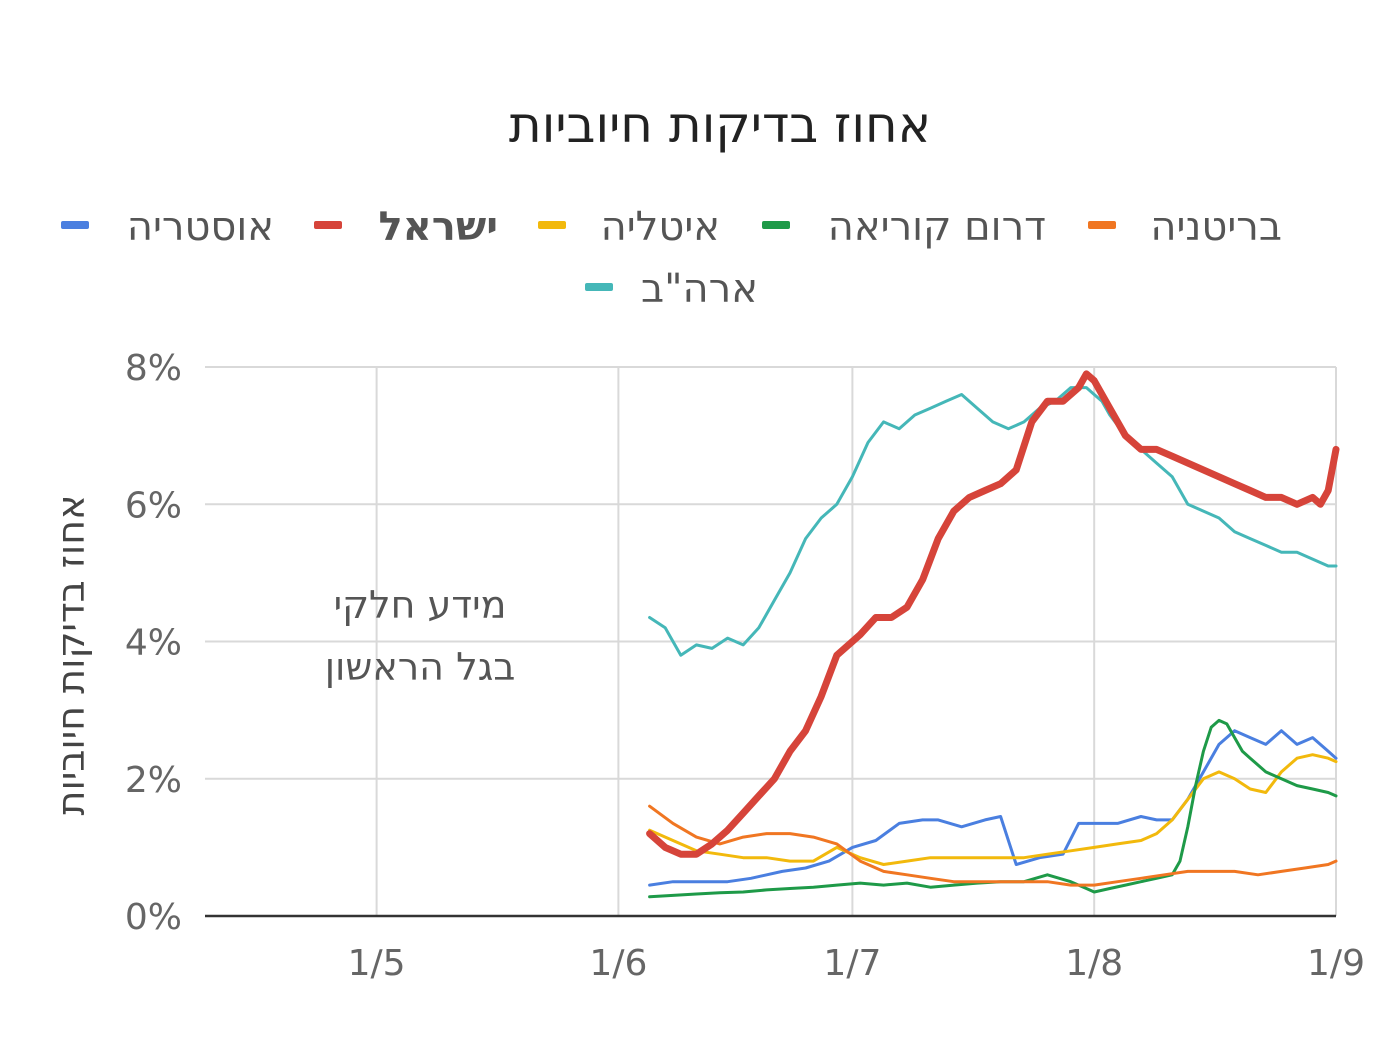  What do you see at coordinates (937, 227) in the screenshot?
I see `legend-label: דרום קוריאה` at bounding box center [937, 227].